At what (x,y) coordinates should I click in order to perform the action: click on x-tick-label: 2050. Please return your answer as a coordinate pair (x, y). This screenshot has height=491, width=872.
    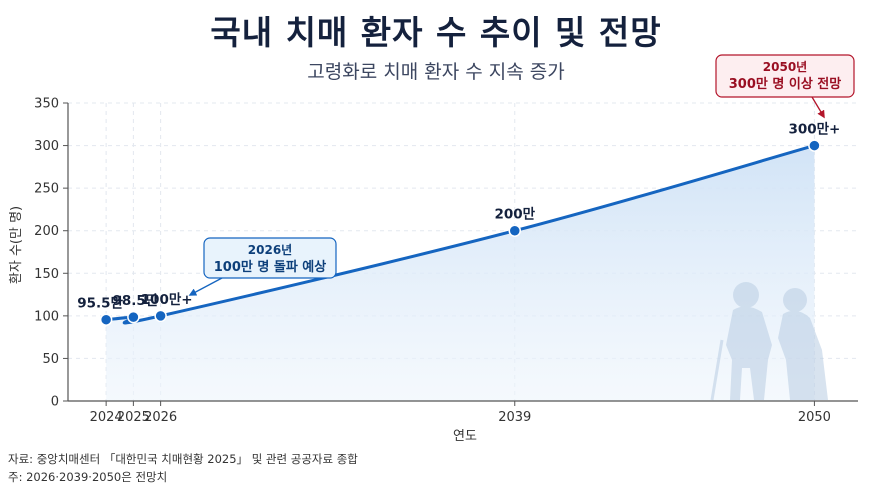
    Looking at the image, I should click on (814, 417).